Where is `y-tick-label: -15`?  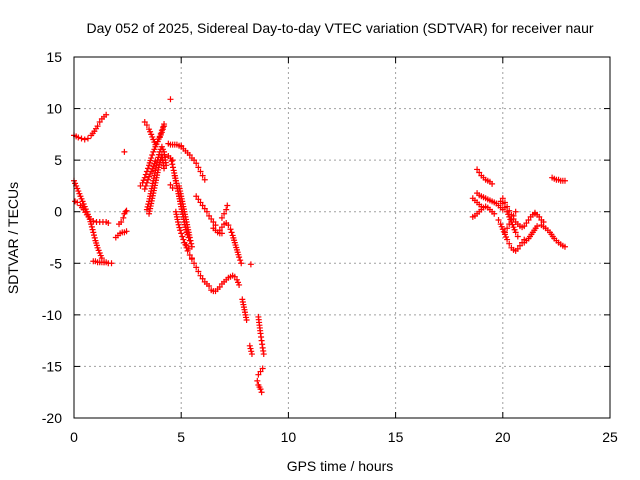
y-tick-label: -15 is located at coordinates (52, 366).